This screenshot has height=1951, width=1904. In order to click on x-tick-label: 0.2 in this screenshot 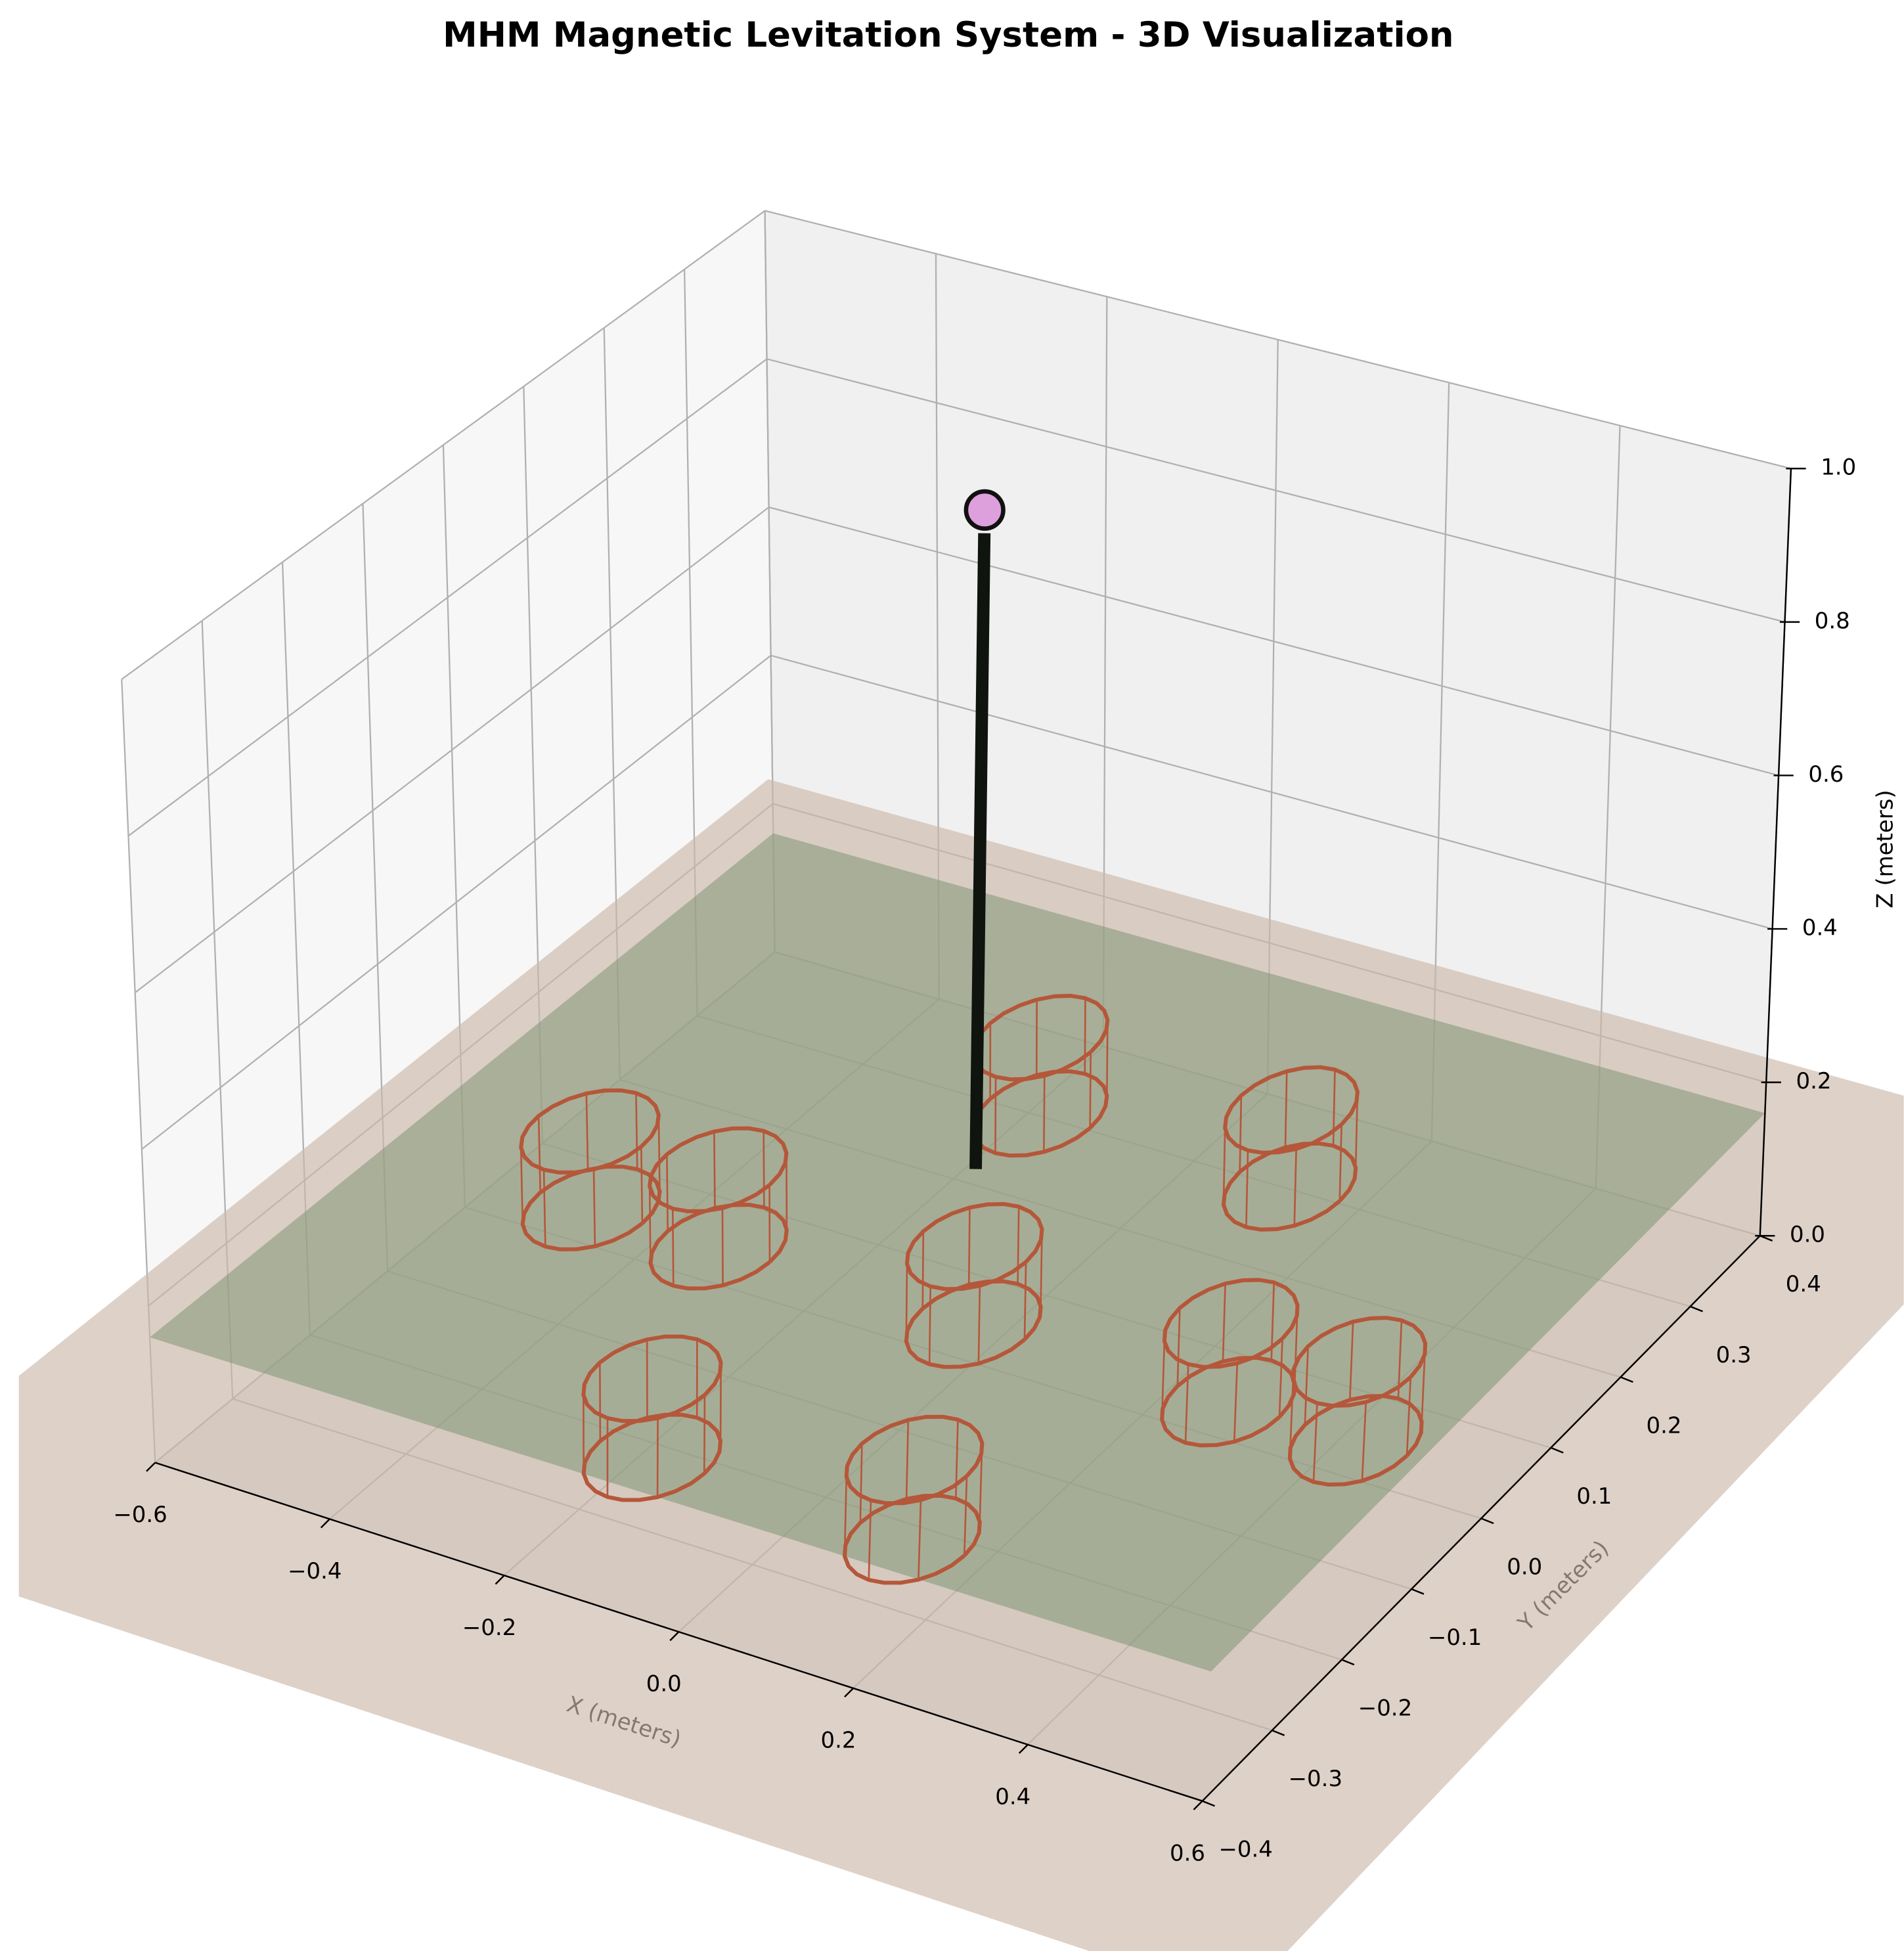, I will do `click(838, 1741)`.